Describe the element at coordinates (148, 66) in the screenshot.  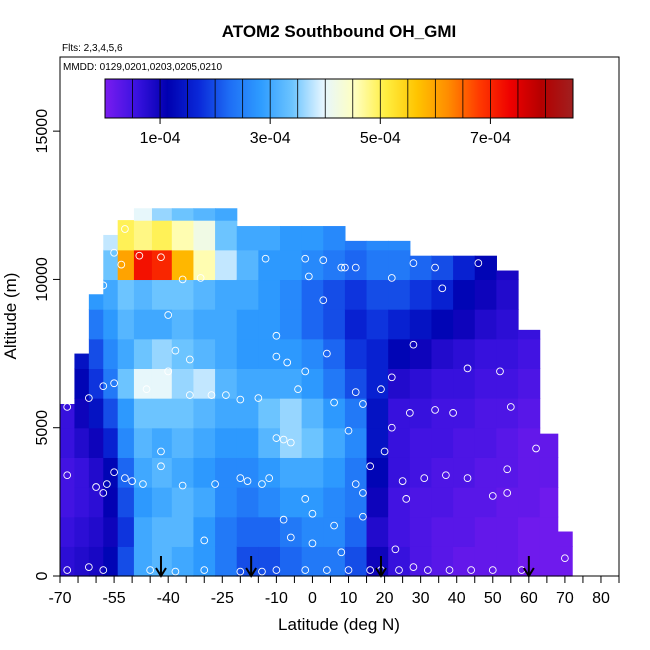
I see `dates-note-bg` at that location.